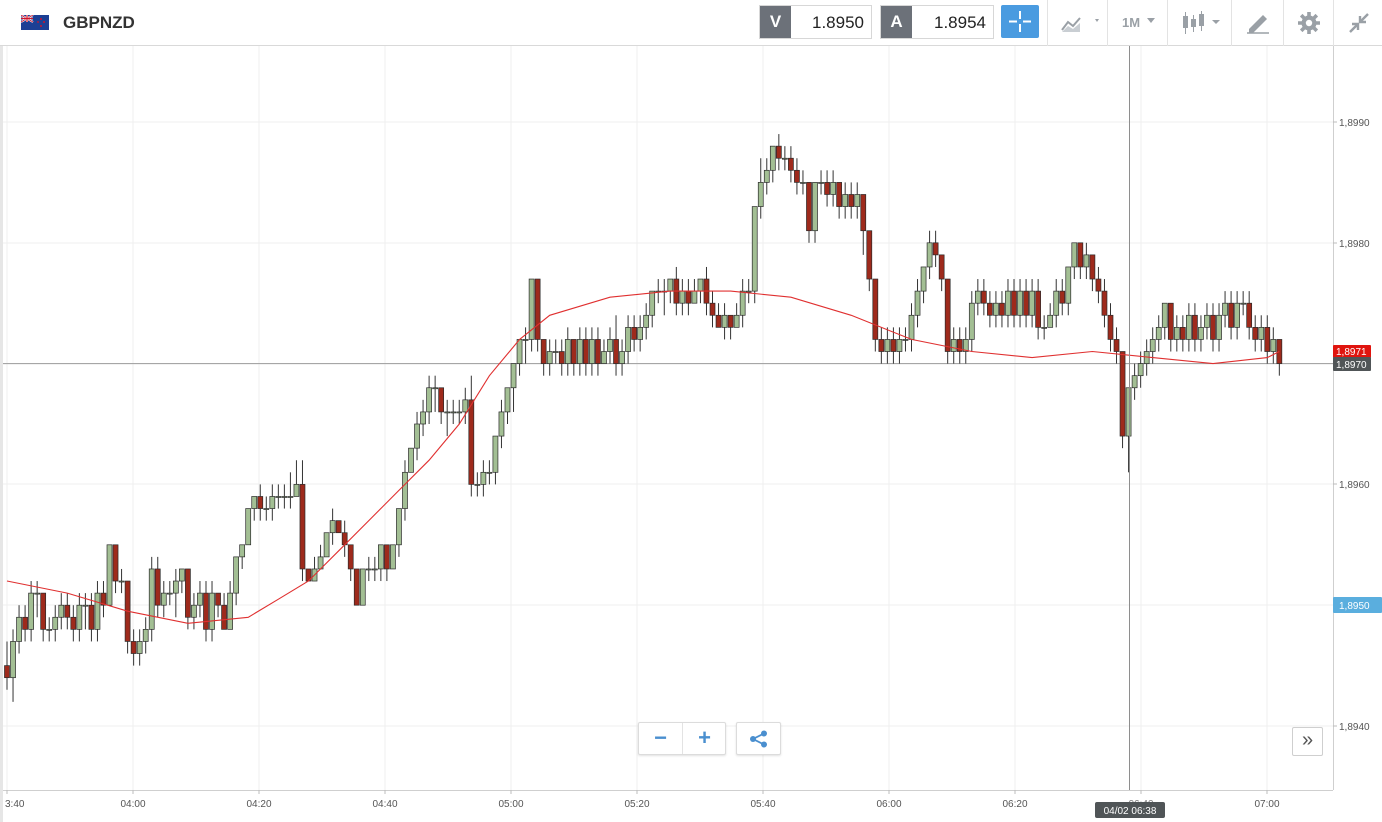 This screenshot has width=1382, height=822. What do you see at coordinates (682, 738) in the screenshot?
I see `zoom-controls: − +` at bounding box center [682, 738].